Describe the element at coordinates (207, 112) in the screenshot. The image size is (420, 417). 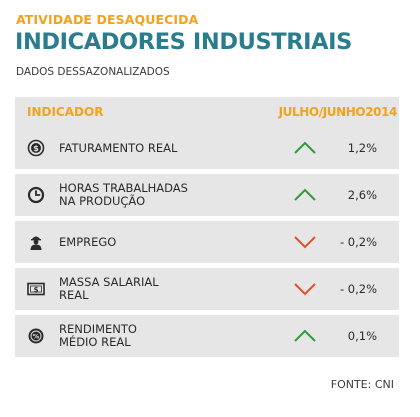
I see `table-header: INDICADOR JULHO/JUNHO2014` at that location.